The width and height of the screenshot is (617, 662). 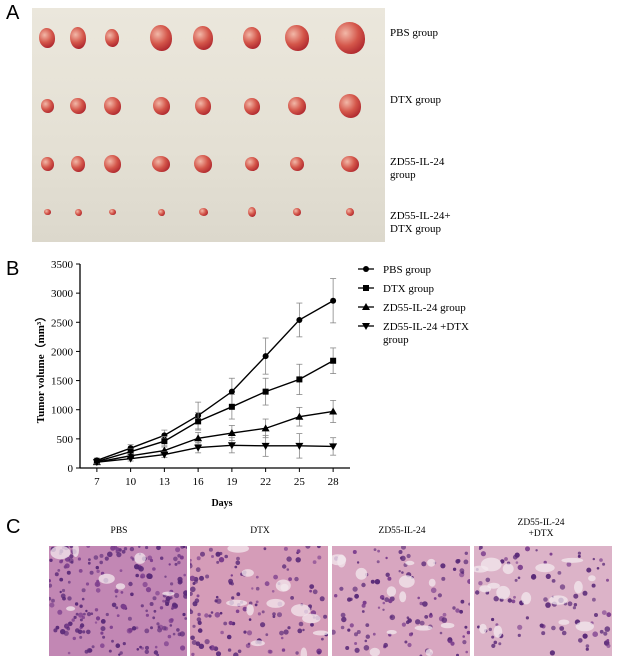 I want to click on legend-label: ZD55-IL-24 +DTX group, so click(x=426, y=333).